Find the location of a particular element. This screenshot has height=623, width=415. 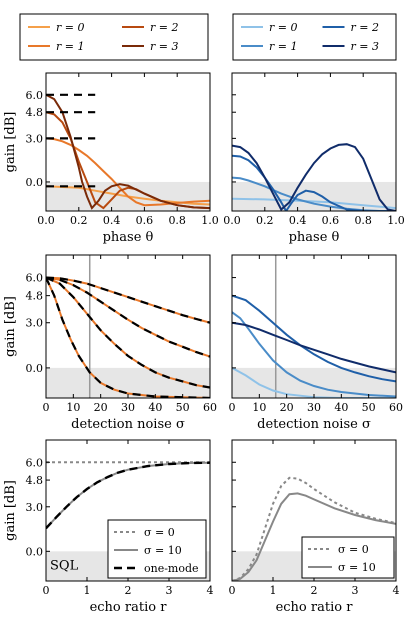

x-tick-label: 0.4 is located at coordinates (298, 220).